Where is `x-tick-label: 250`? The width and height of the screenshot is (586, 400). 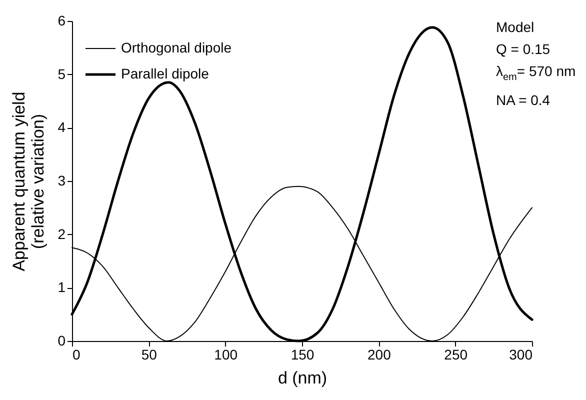 x-tick-label: 250 is located at coordinates (456, 354).